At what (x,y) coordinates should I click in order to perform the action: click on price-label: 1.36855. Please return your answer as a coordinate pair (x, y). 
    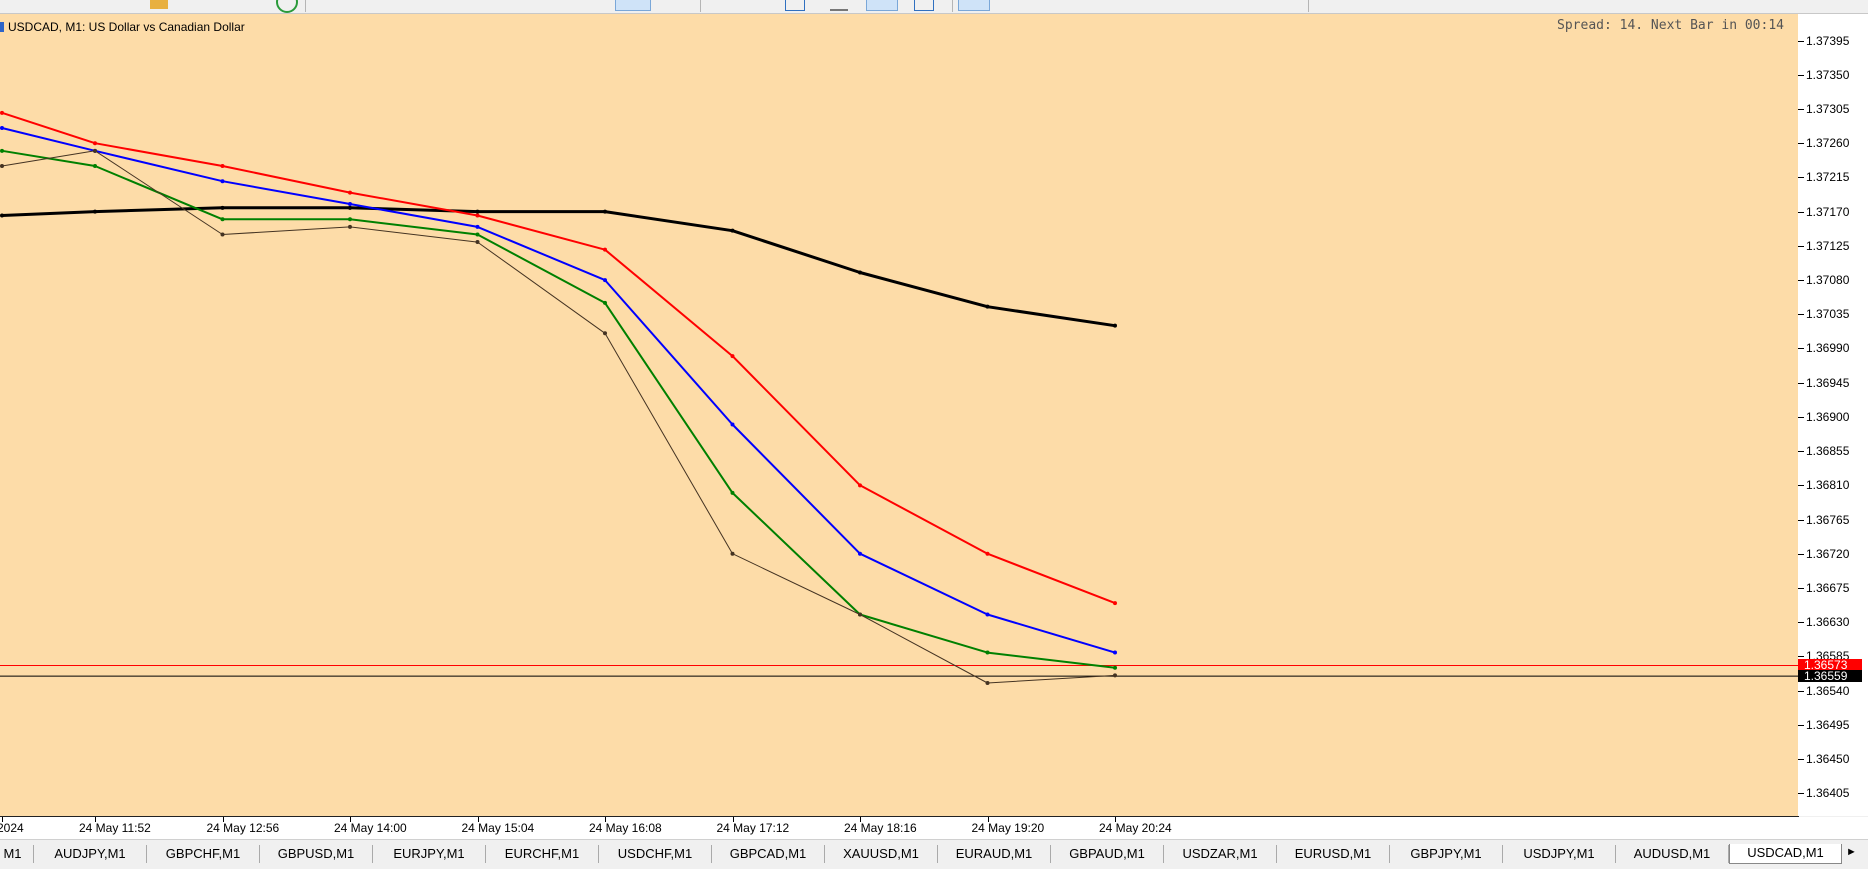
    Looking at the image, I should click on (1828, 451).